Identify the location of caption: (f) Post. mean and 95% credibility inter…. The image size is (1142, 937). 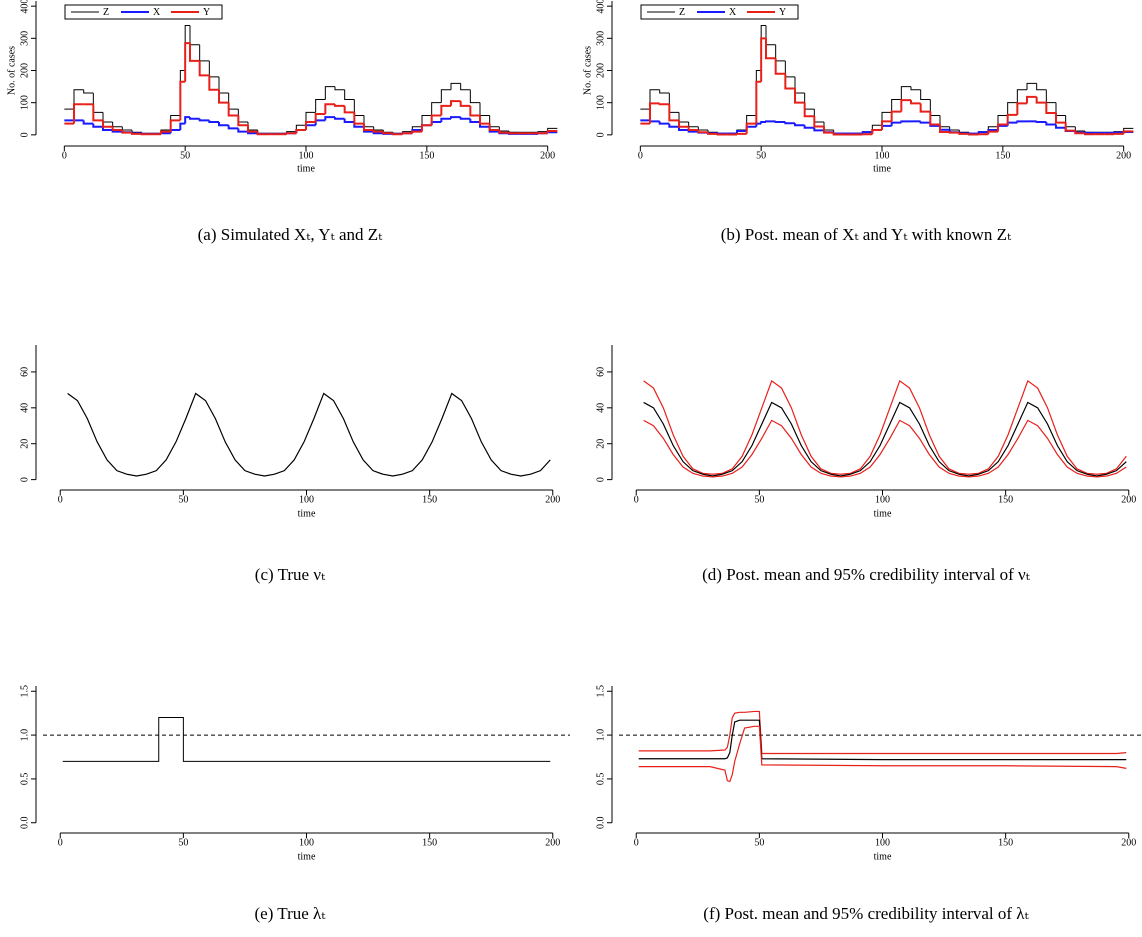
(866, 913).